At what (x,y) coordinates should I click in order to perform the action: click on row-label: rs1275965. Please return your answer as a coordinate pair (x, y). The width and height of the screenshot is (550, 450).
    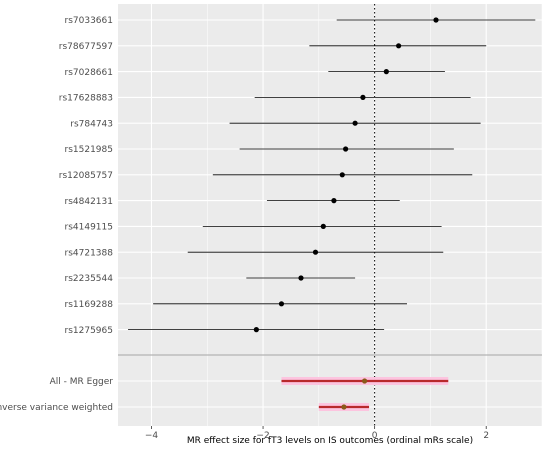
    Looking at the image, I should click on (89, 331).